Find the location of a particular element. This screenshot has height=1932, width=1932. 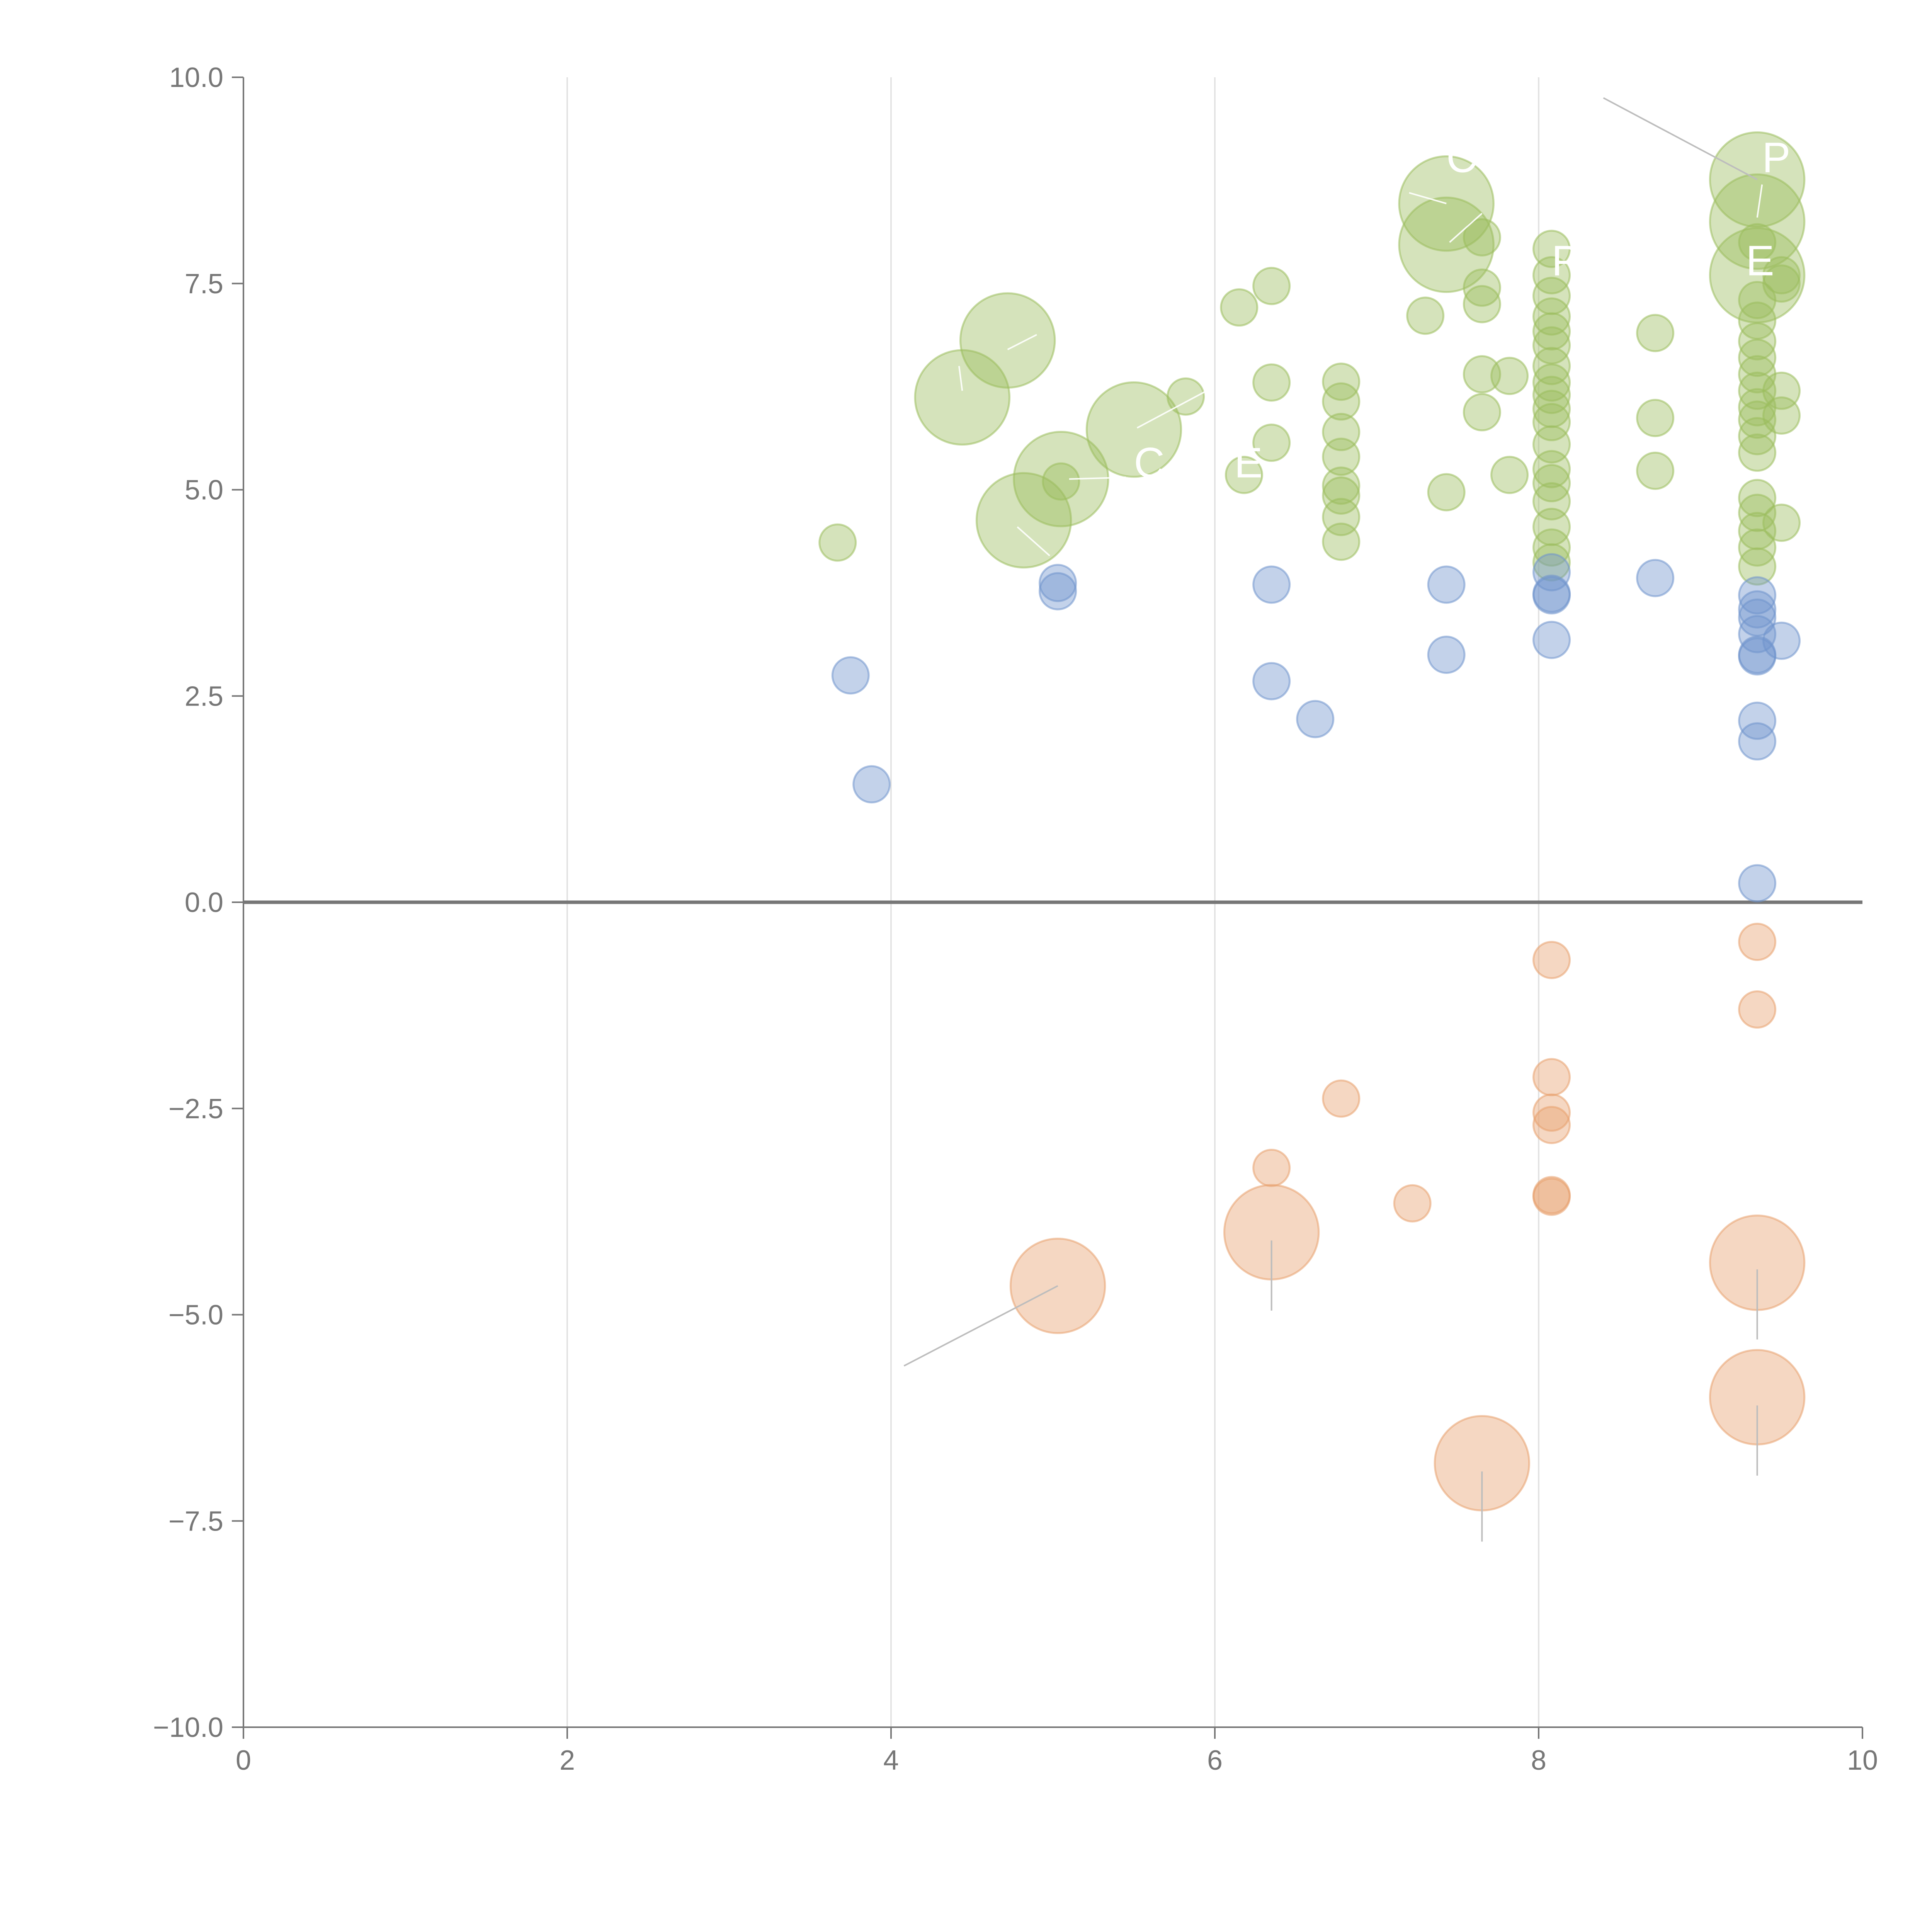

bubble-label-3: C is located at coordinates (1461, 158).